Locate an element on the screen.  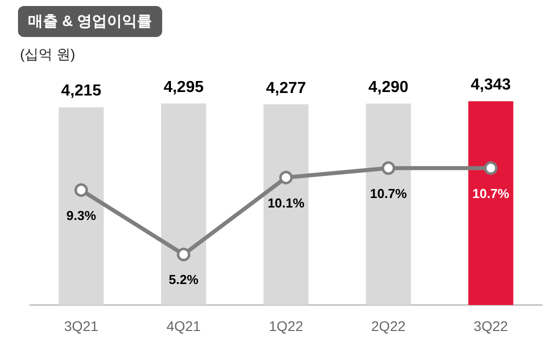
x-tick-label: 3Q21 is located at coordinates (81, 326).